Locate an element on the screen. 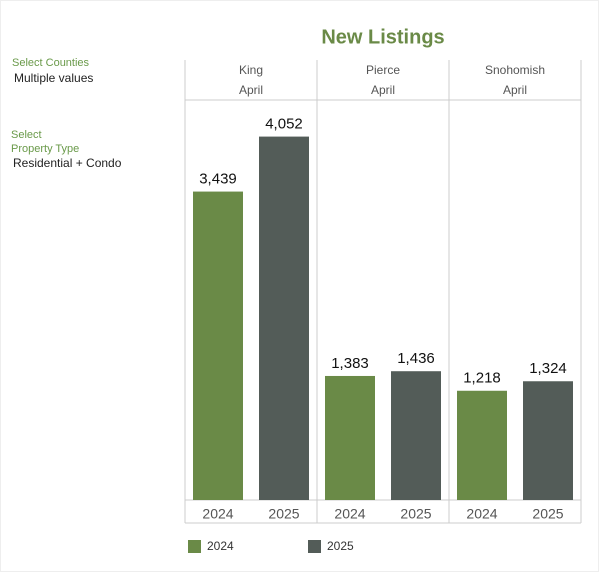 The height and width of the screenshot is (572, 599). chart-title: New Listings is located at coordinates (382, 37).